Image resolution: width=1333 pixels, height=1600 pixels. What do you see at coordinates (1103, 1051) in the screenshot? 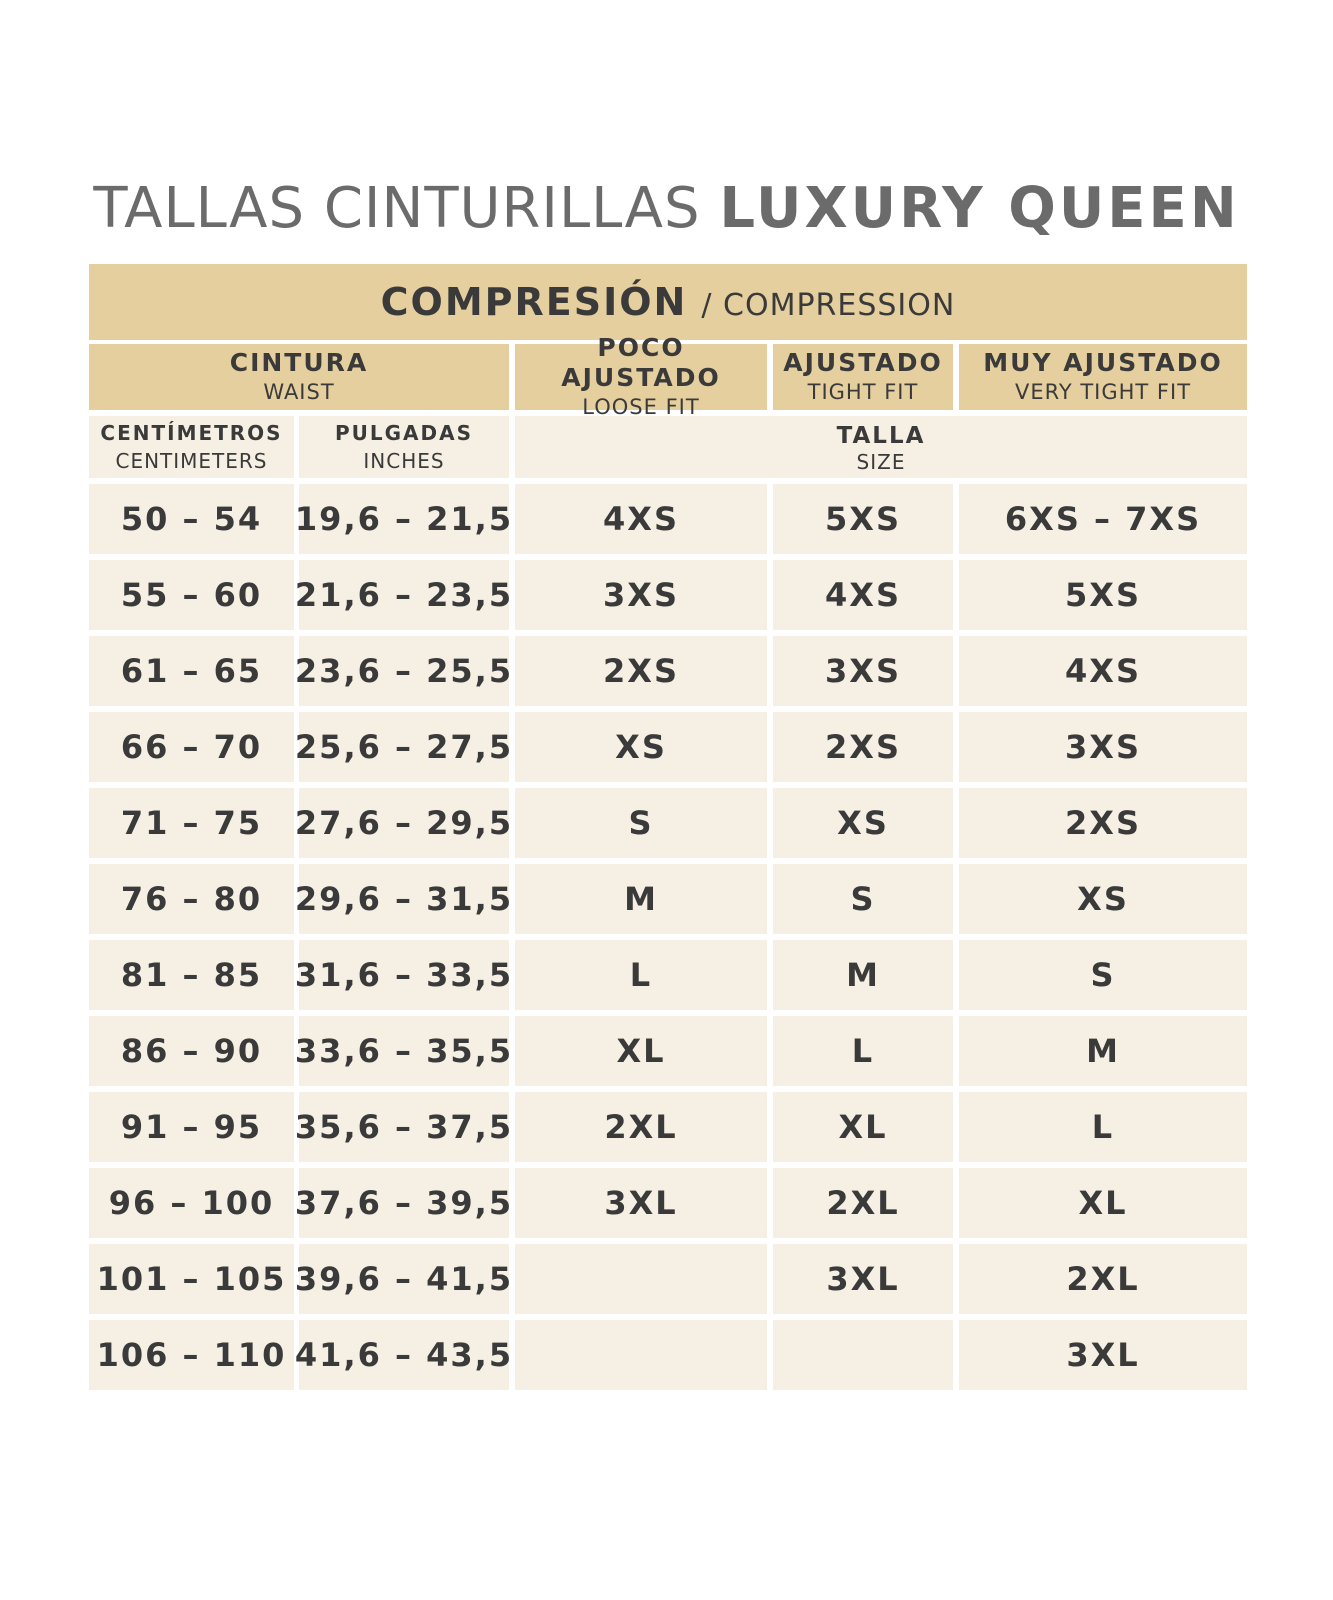
I see `cell-very-tight-fit: M` at bounding box center [1103, 1051].